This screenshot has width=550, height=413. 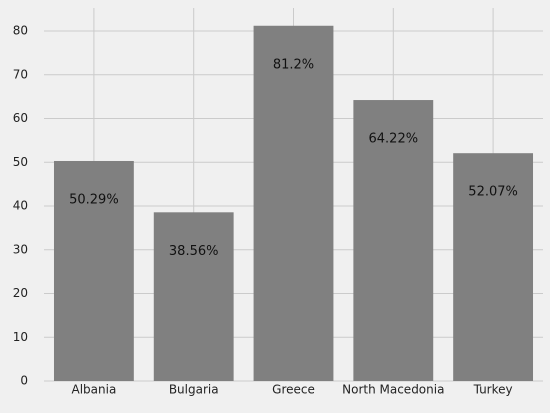 What do you see at coordinates (293, 390) in the screenshot?
I see `x-tick-label: Greece` at bounding box center [293, 390].